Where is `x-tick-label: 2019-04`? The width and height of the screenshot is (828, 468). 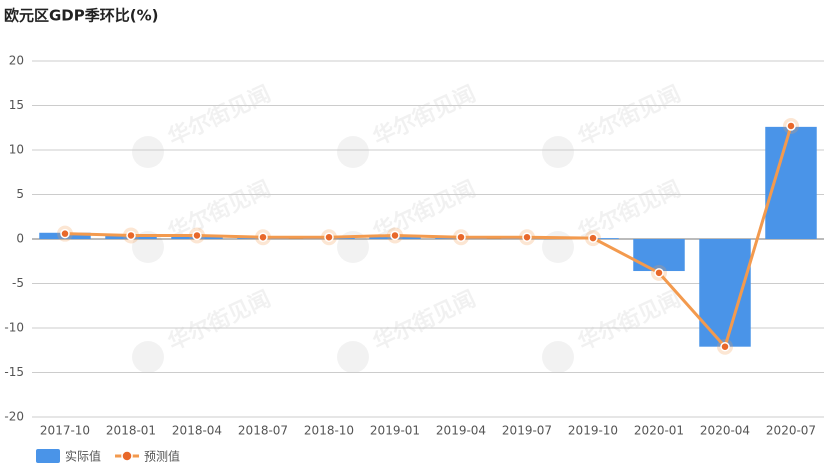 x-tick-label: 2019-04 is located at coordinates (461, 431).